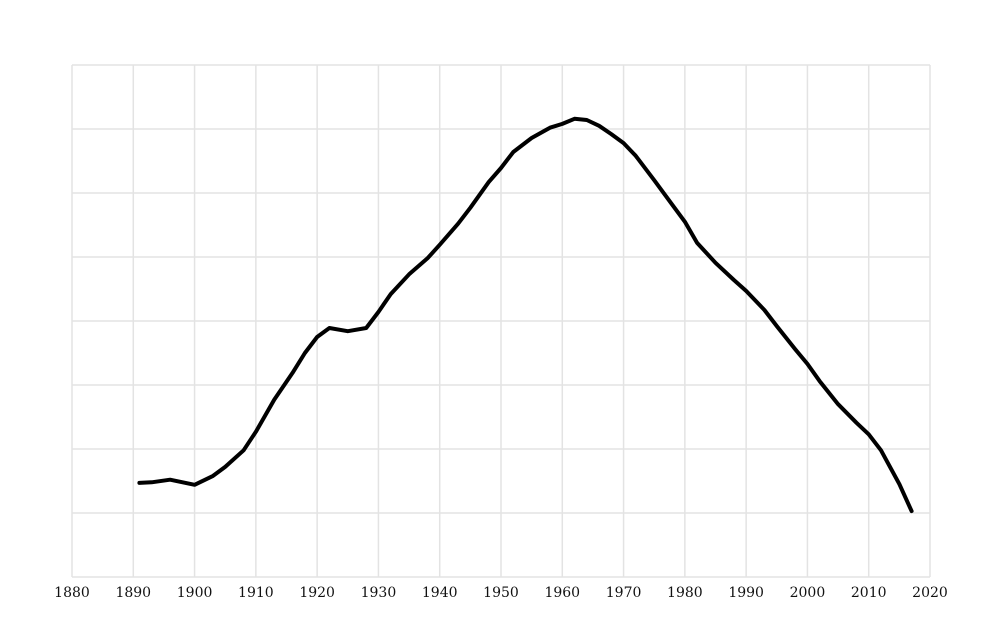 The width and height of the screenshot is (1000, 628). Describe the element at coordinates (72, 593) in the screenshot. I see `x-tick-label: 1880` at that location.